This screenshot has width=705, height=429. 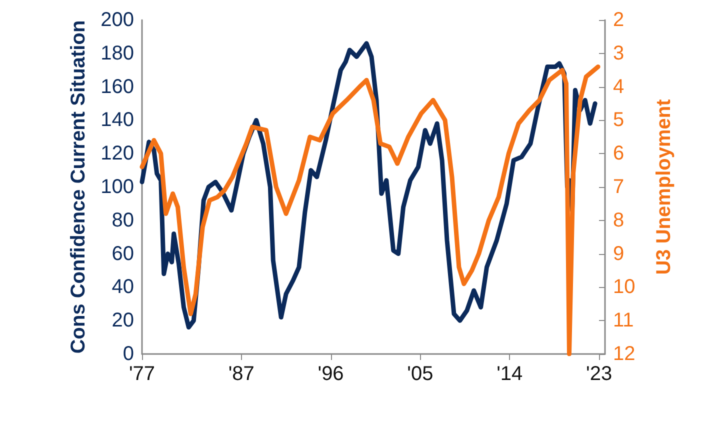 I want to click on x-tick-label: '05, so click(x=420, y=374).